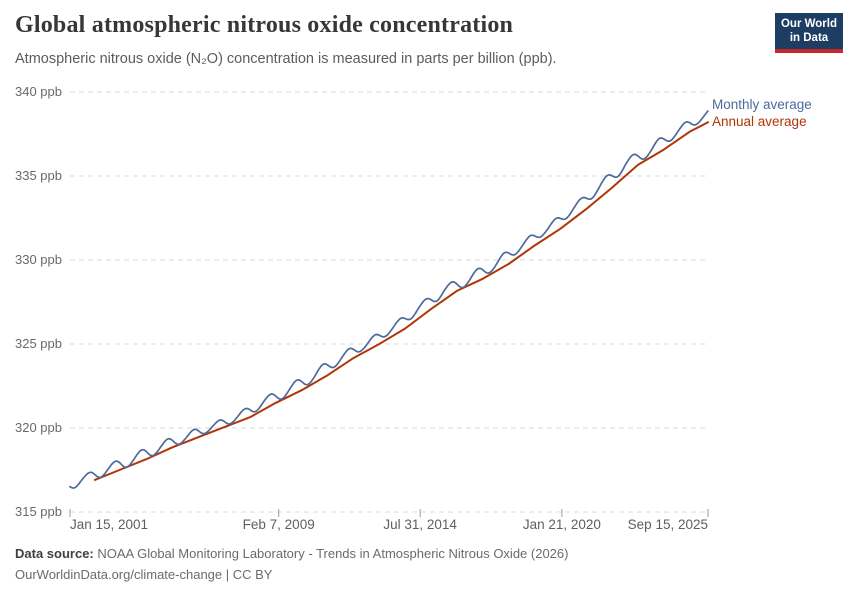  What do you see at coordinates (762, 104) in the screenshot?
I see `legend-monthly-average: Monthly average` at bounding box center [762, 104].